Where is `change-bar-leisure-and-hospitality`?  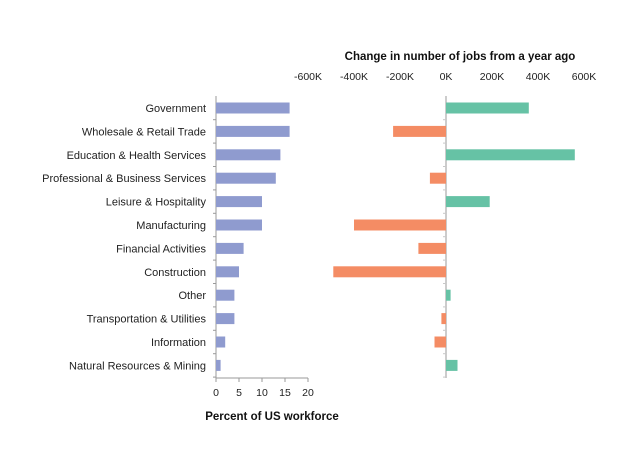
change-bar-leisure-and-hospitality is located at coordinates (468, 202).